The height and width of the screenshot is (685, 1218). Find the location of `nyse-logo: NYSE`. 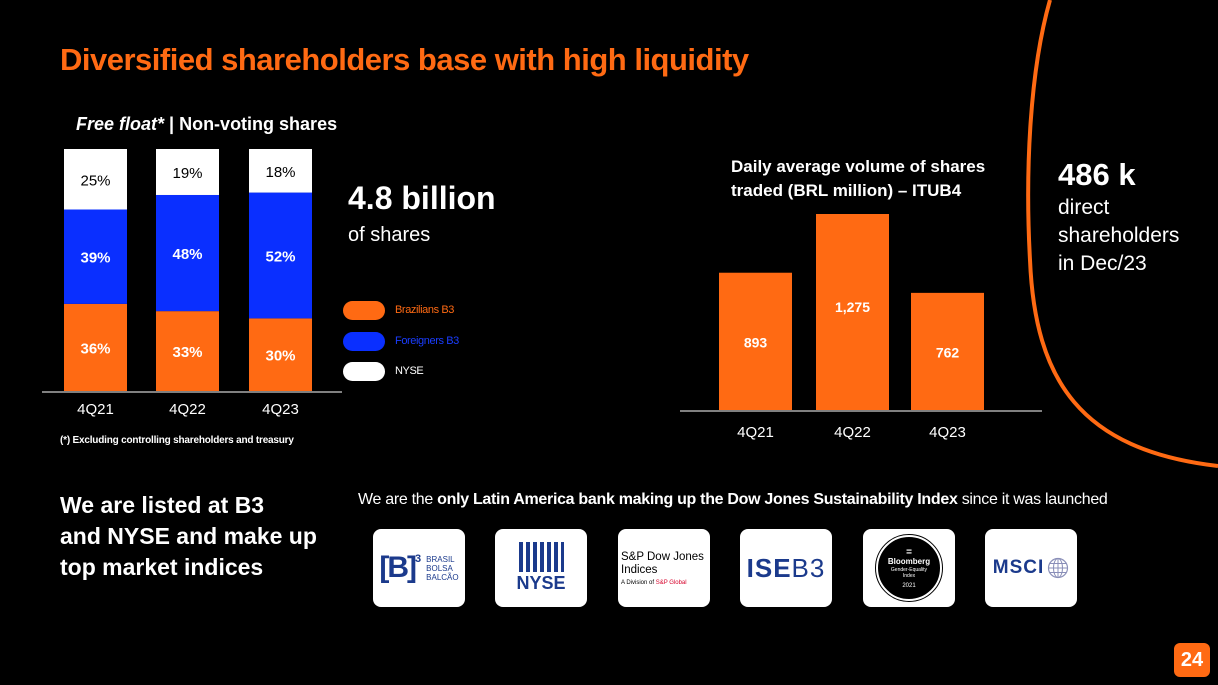

nyse-logo: NYSE is located at coordinates (541, 568).